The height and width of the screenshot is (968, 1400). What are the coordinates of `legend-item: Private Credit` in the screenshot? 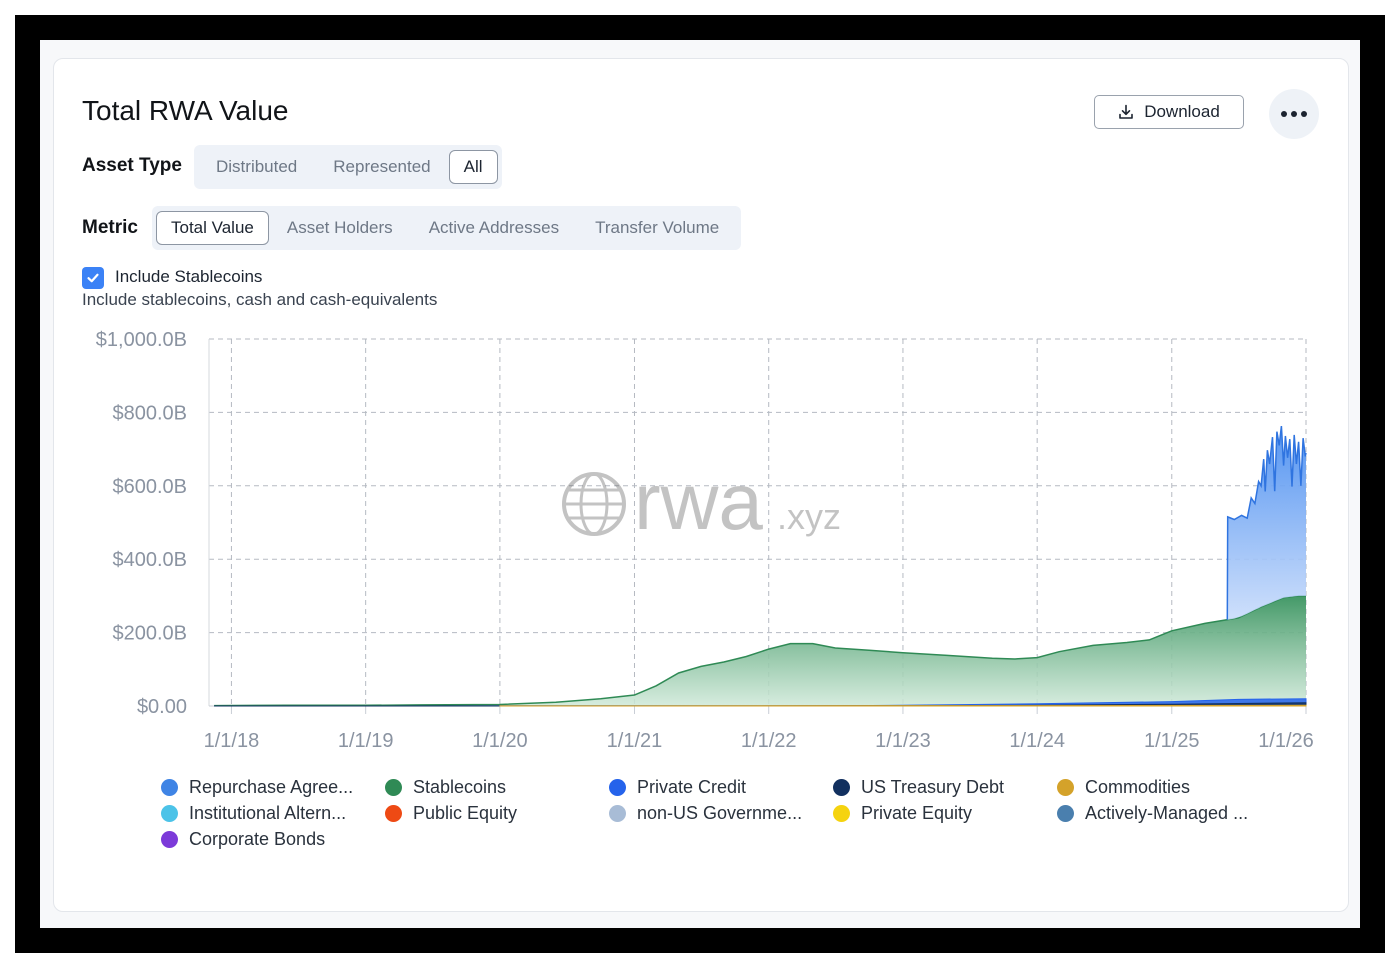 It's located at (677, 787).